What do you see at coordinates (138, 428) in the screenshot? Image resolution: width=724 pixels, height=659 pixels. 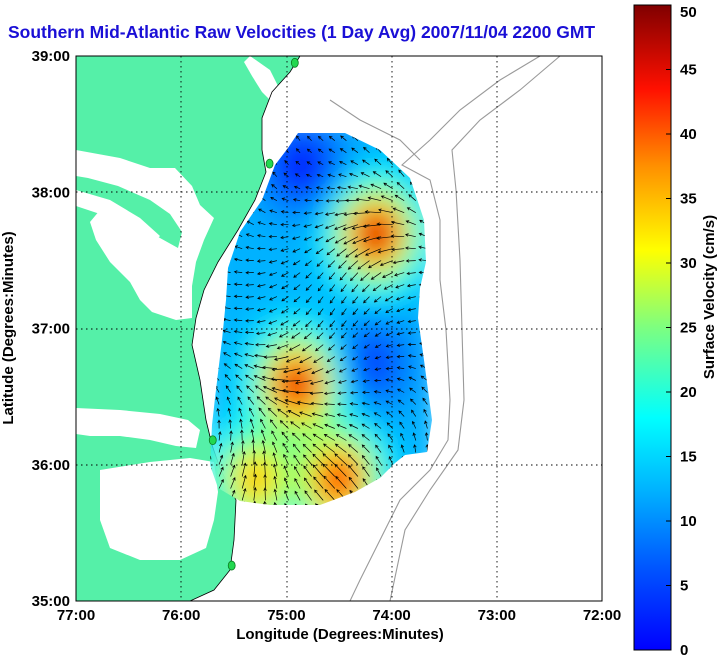 I see `albemarle-sound` at bounding box center [138, 428].